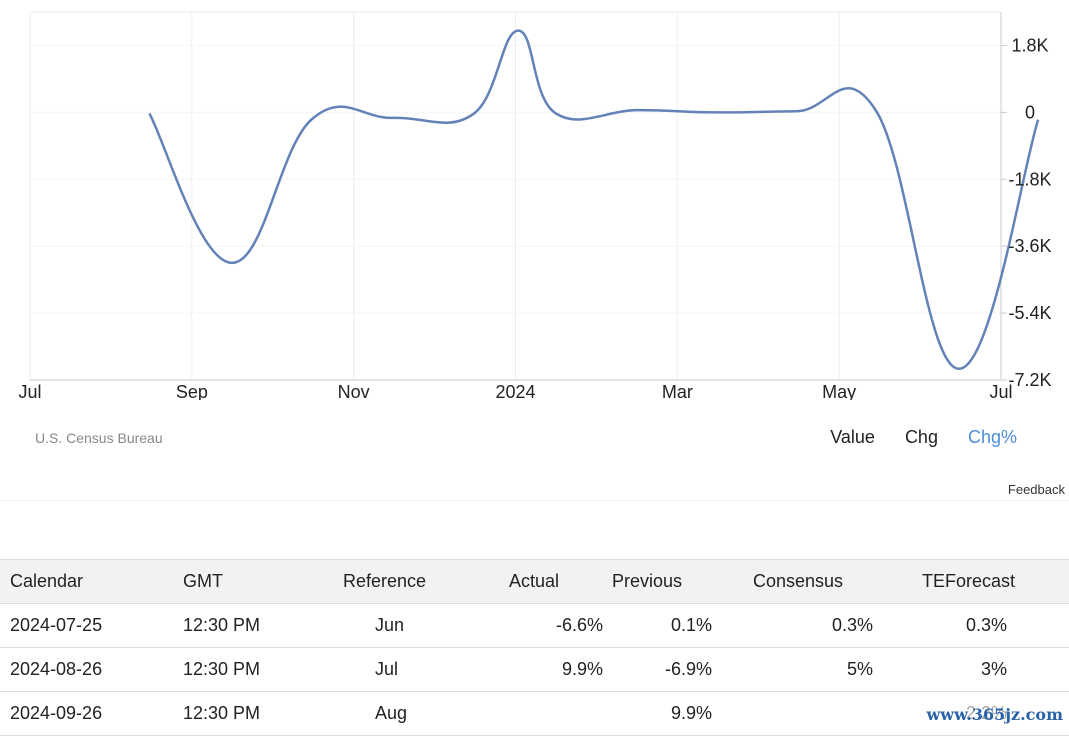  Describe the element at coordinates (1029, 179) in the screenshot. I see `y-tick-label: -1.8K` at that location.